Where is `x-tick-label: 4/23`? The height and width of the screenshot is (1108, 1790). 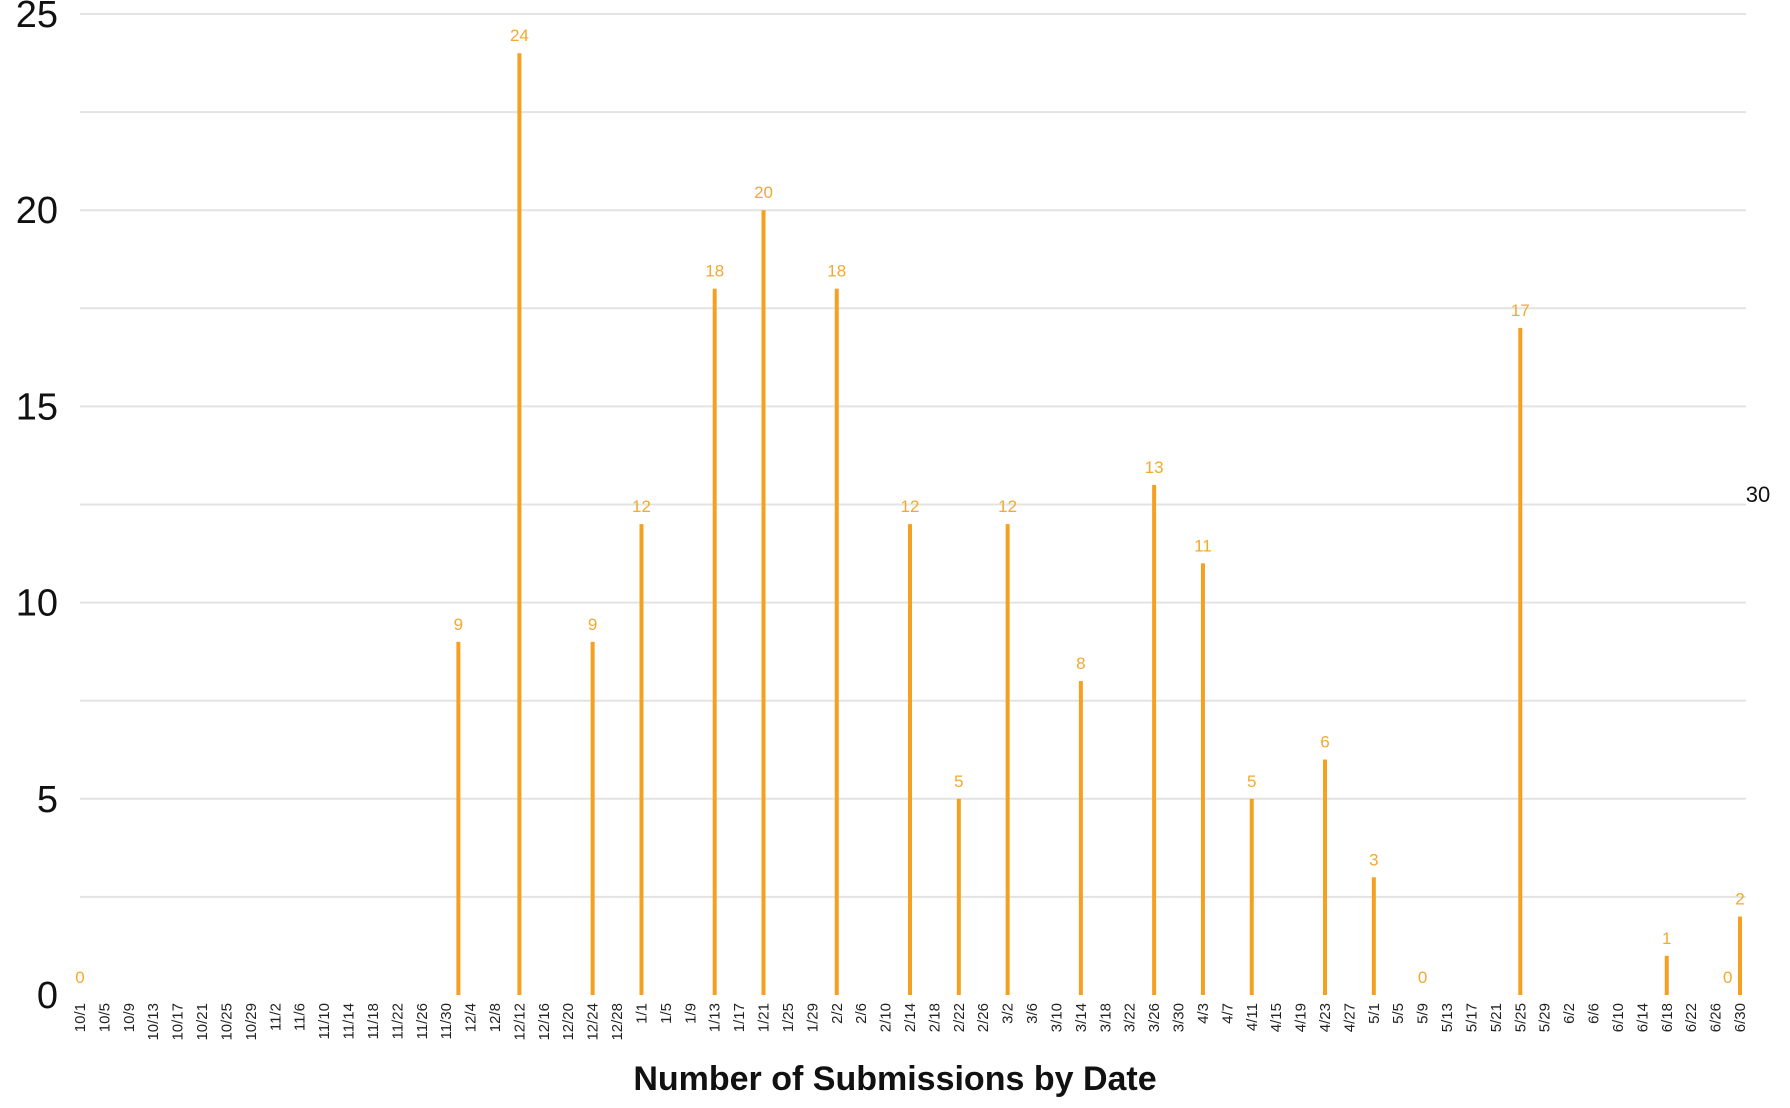
x-tick-label: 4/23 is located at coordinates (1325, 1017).